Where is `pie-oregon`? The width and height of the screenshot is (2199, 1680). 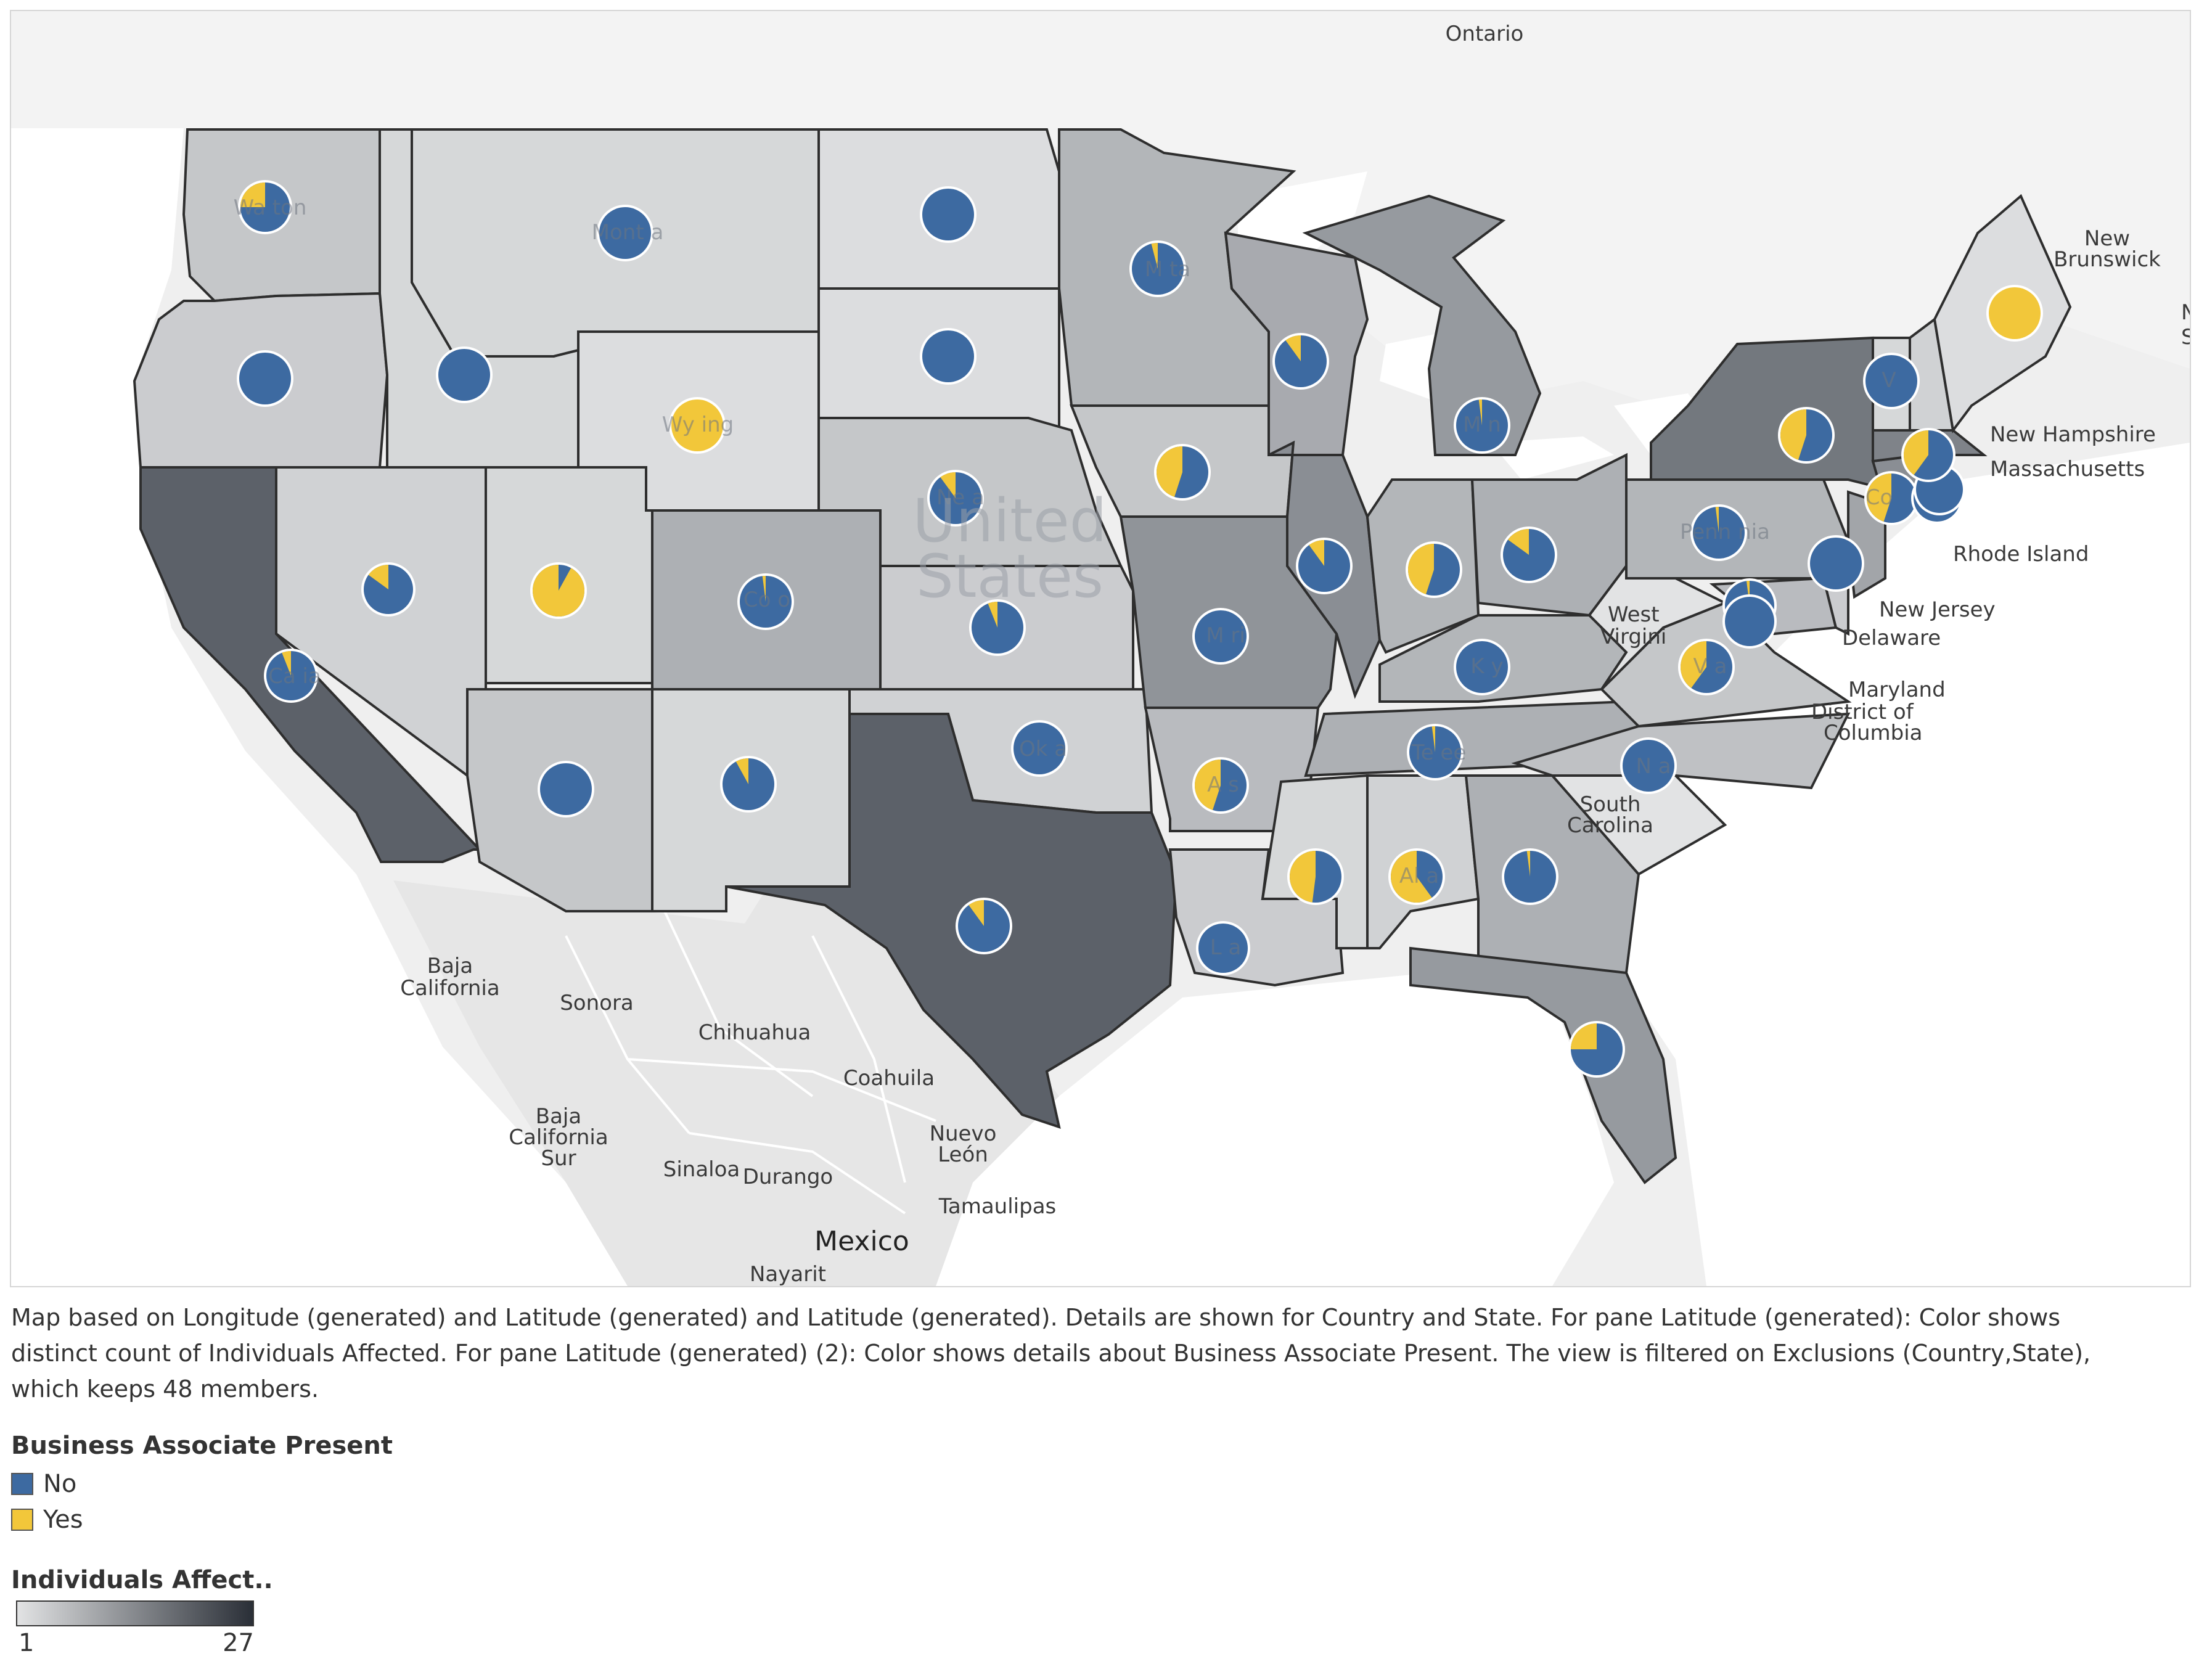 pie-oregon is located at coordinates (265, 379).